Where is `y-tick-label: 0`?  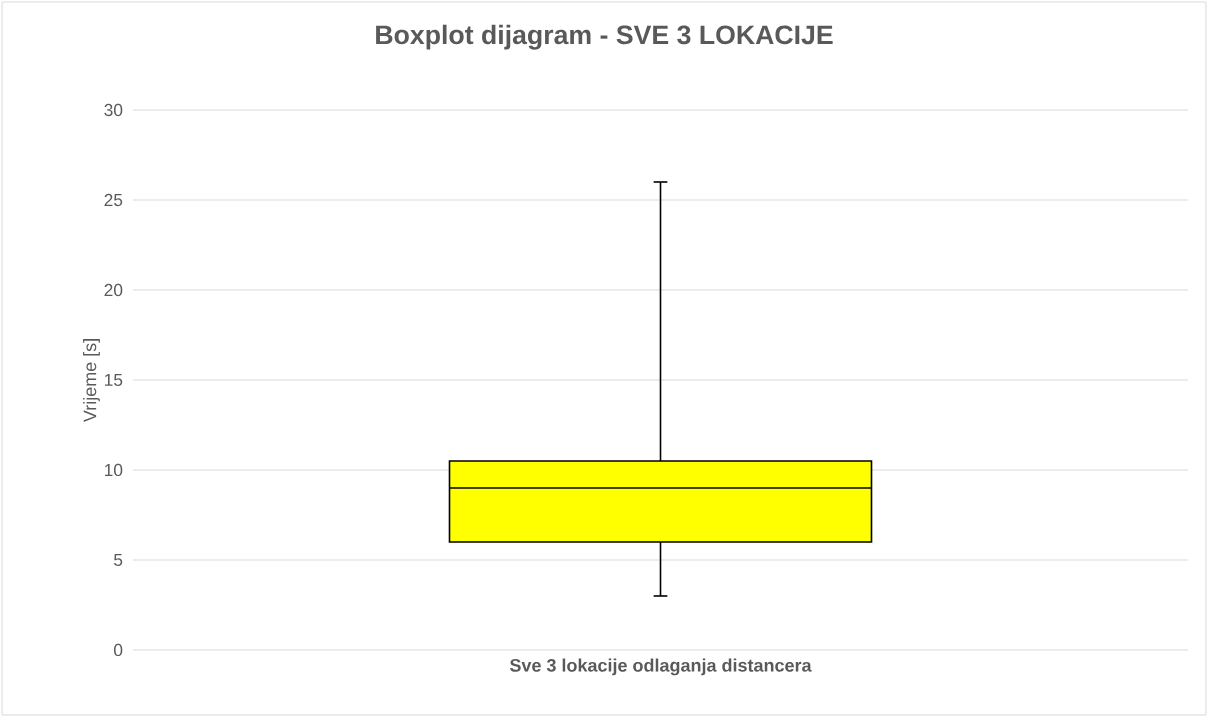 y-tick-label: 0 is located at coordinates (118, 650).